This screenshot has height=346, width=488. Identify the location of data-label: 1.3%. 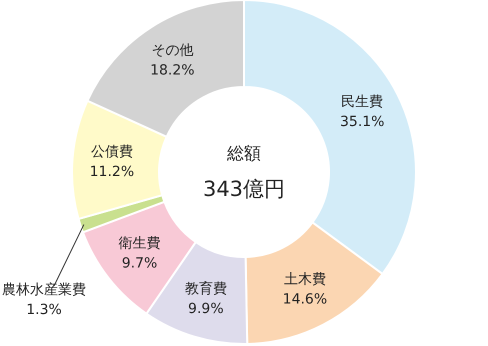
(44, 310).